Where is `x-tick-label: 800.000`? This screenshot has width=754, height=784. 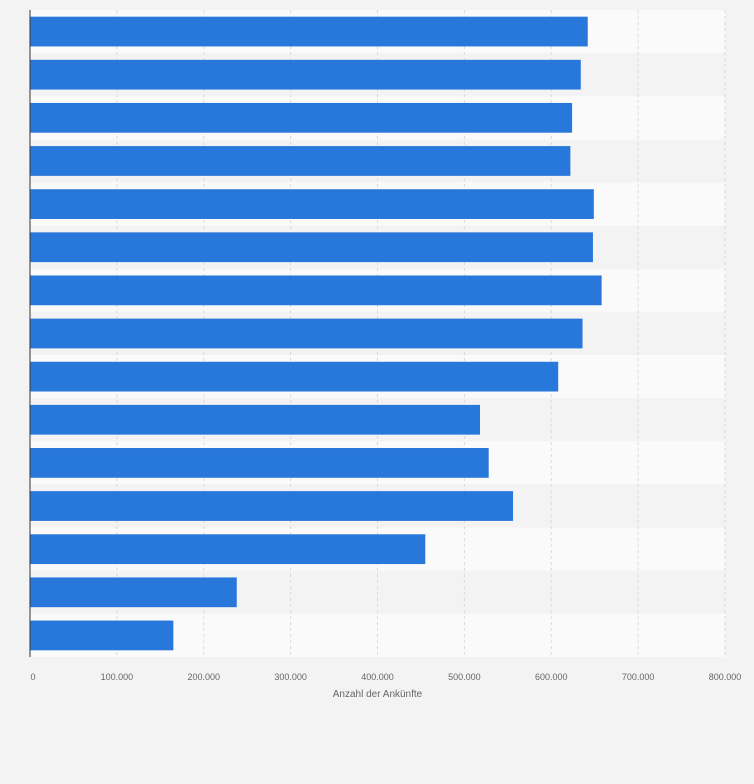
x-tick-label: 800.000 is located at coordinates (725, 677).